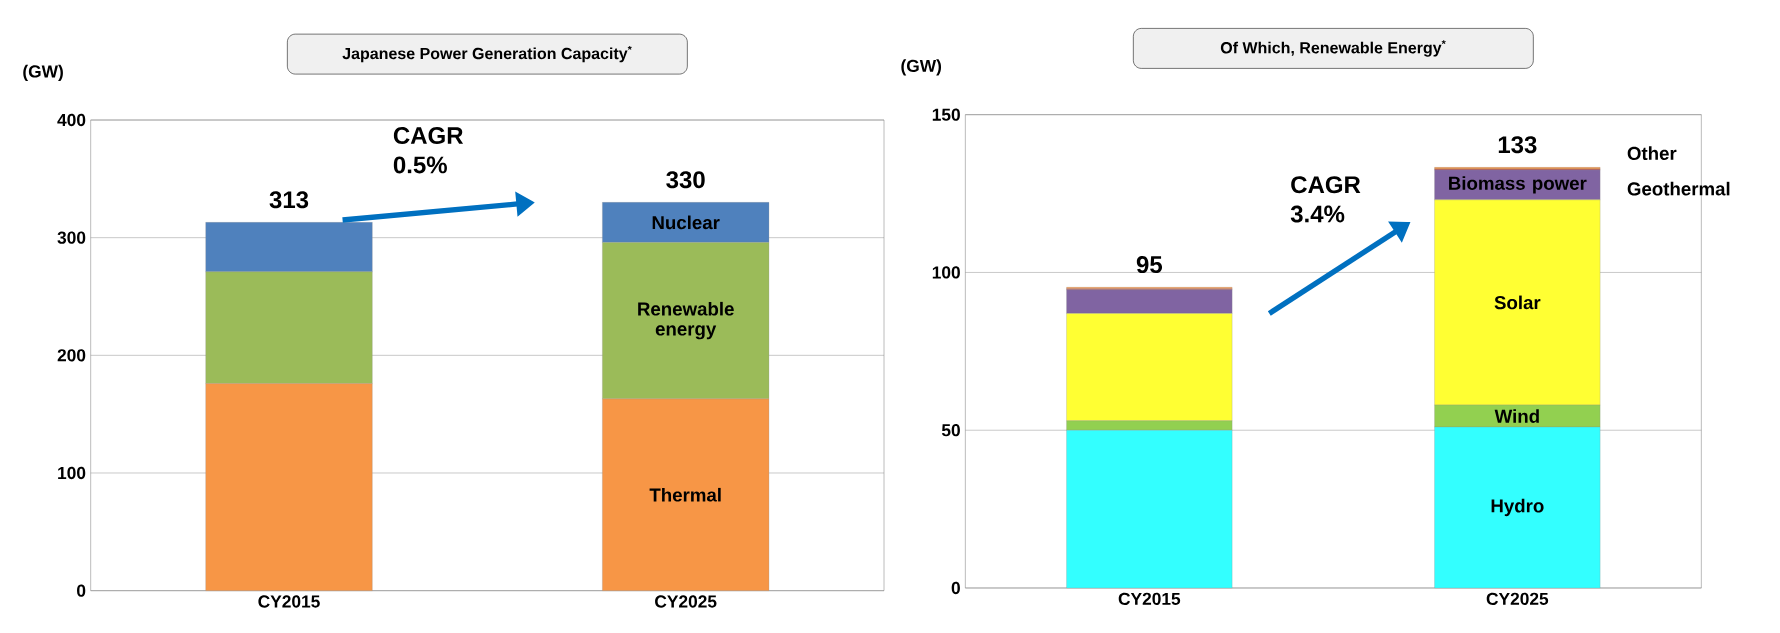  What do you see at coordinates (685, 180) in the screenshot?
I see `total-label: 330` at bounding box center [685, 180].